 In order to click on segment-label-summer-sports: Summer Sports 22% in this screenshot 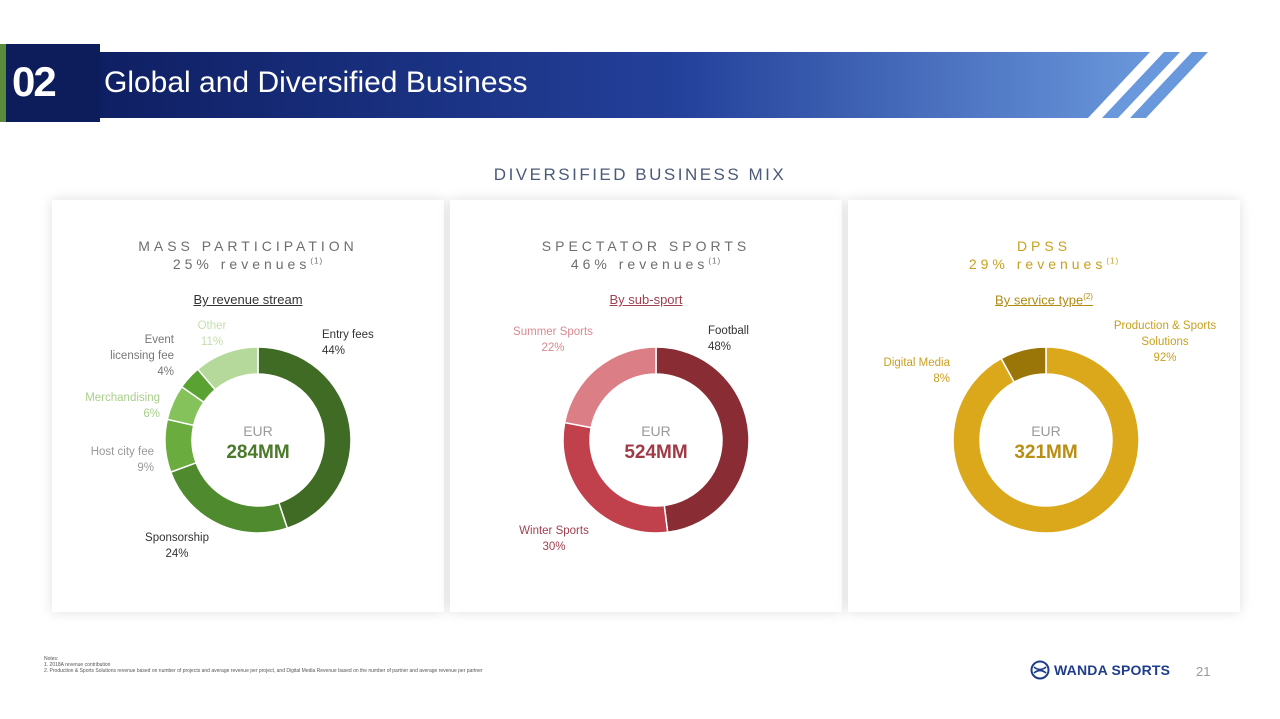, I will do `click(553, 340)`.